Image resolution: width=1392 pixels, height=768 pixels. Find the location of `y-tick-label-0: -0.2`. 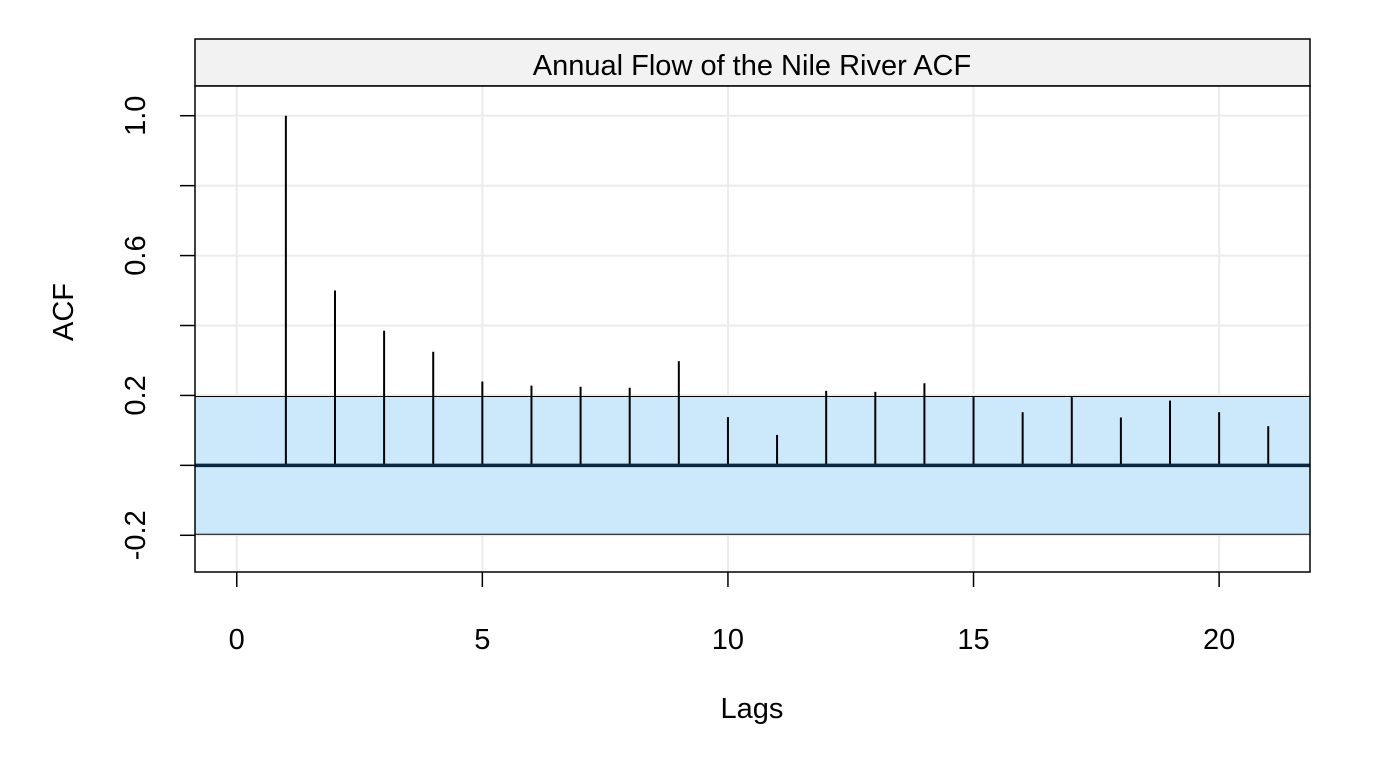

y-tick-label-0: -0.2 is located at coordinates (136, 535).